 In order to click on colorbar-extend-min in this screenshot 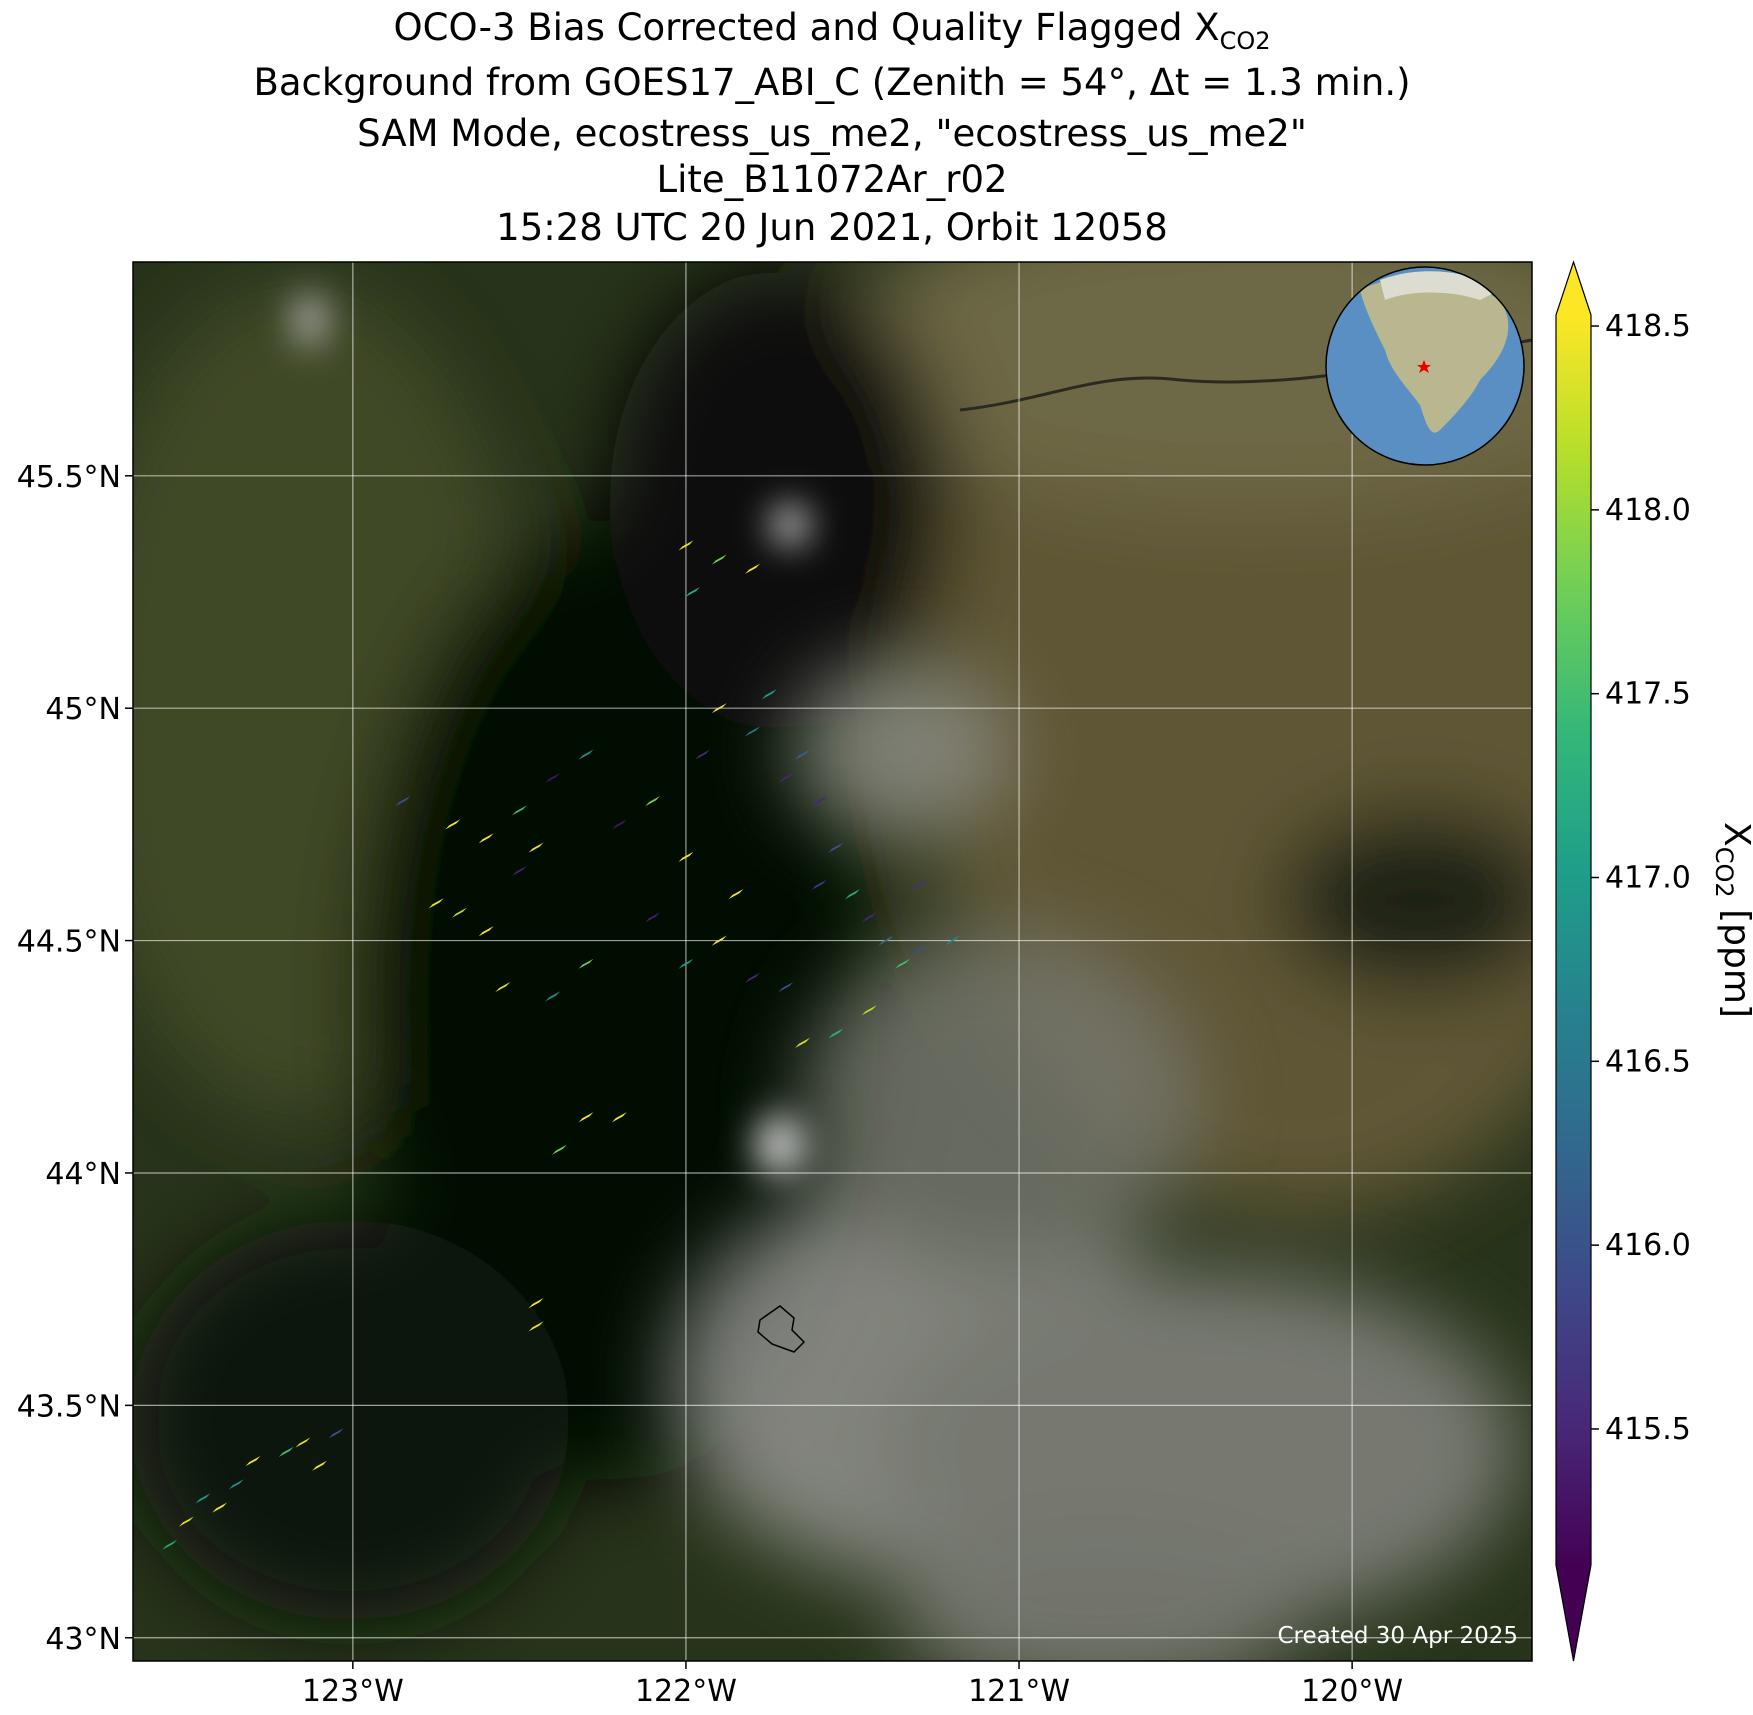, I will do `click(1573, 1613)`.